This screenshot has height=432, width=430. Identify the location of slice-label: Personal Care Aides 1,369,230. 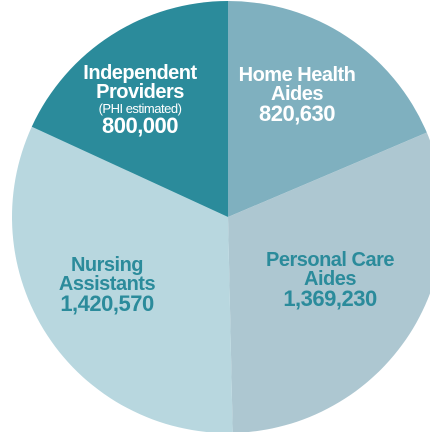
(330, 279).